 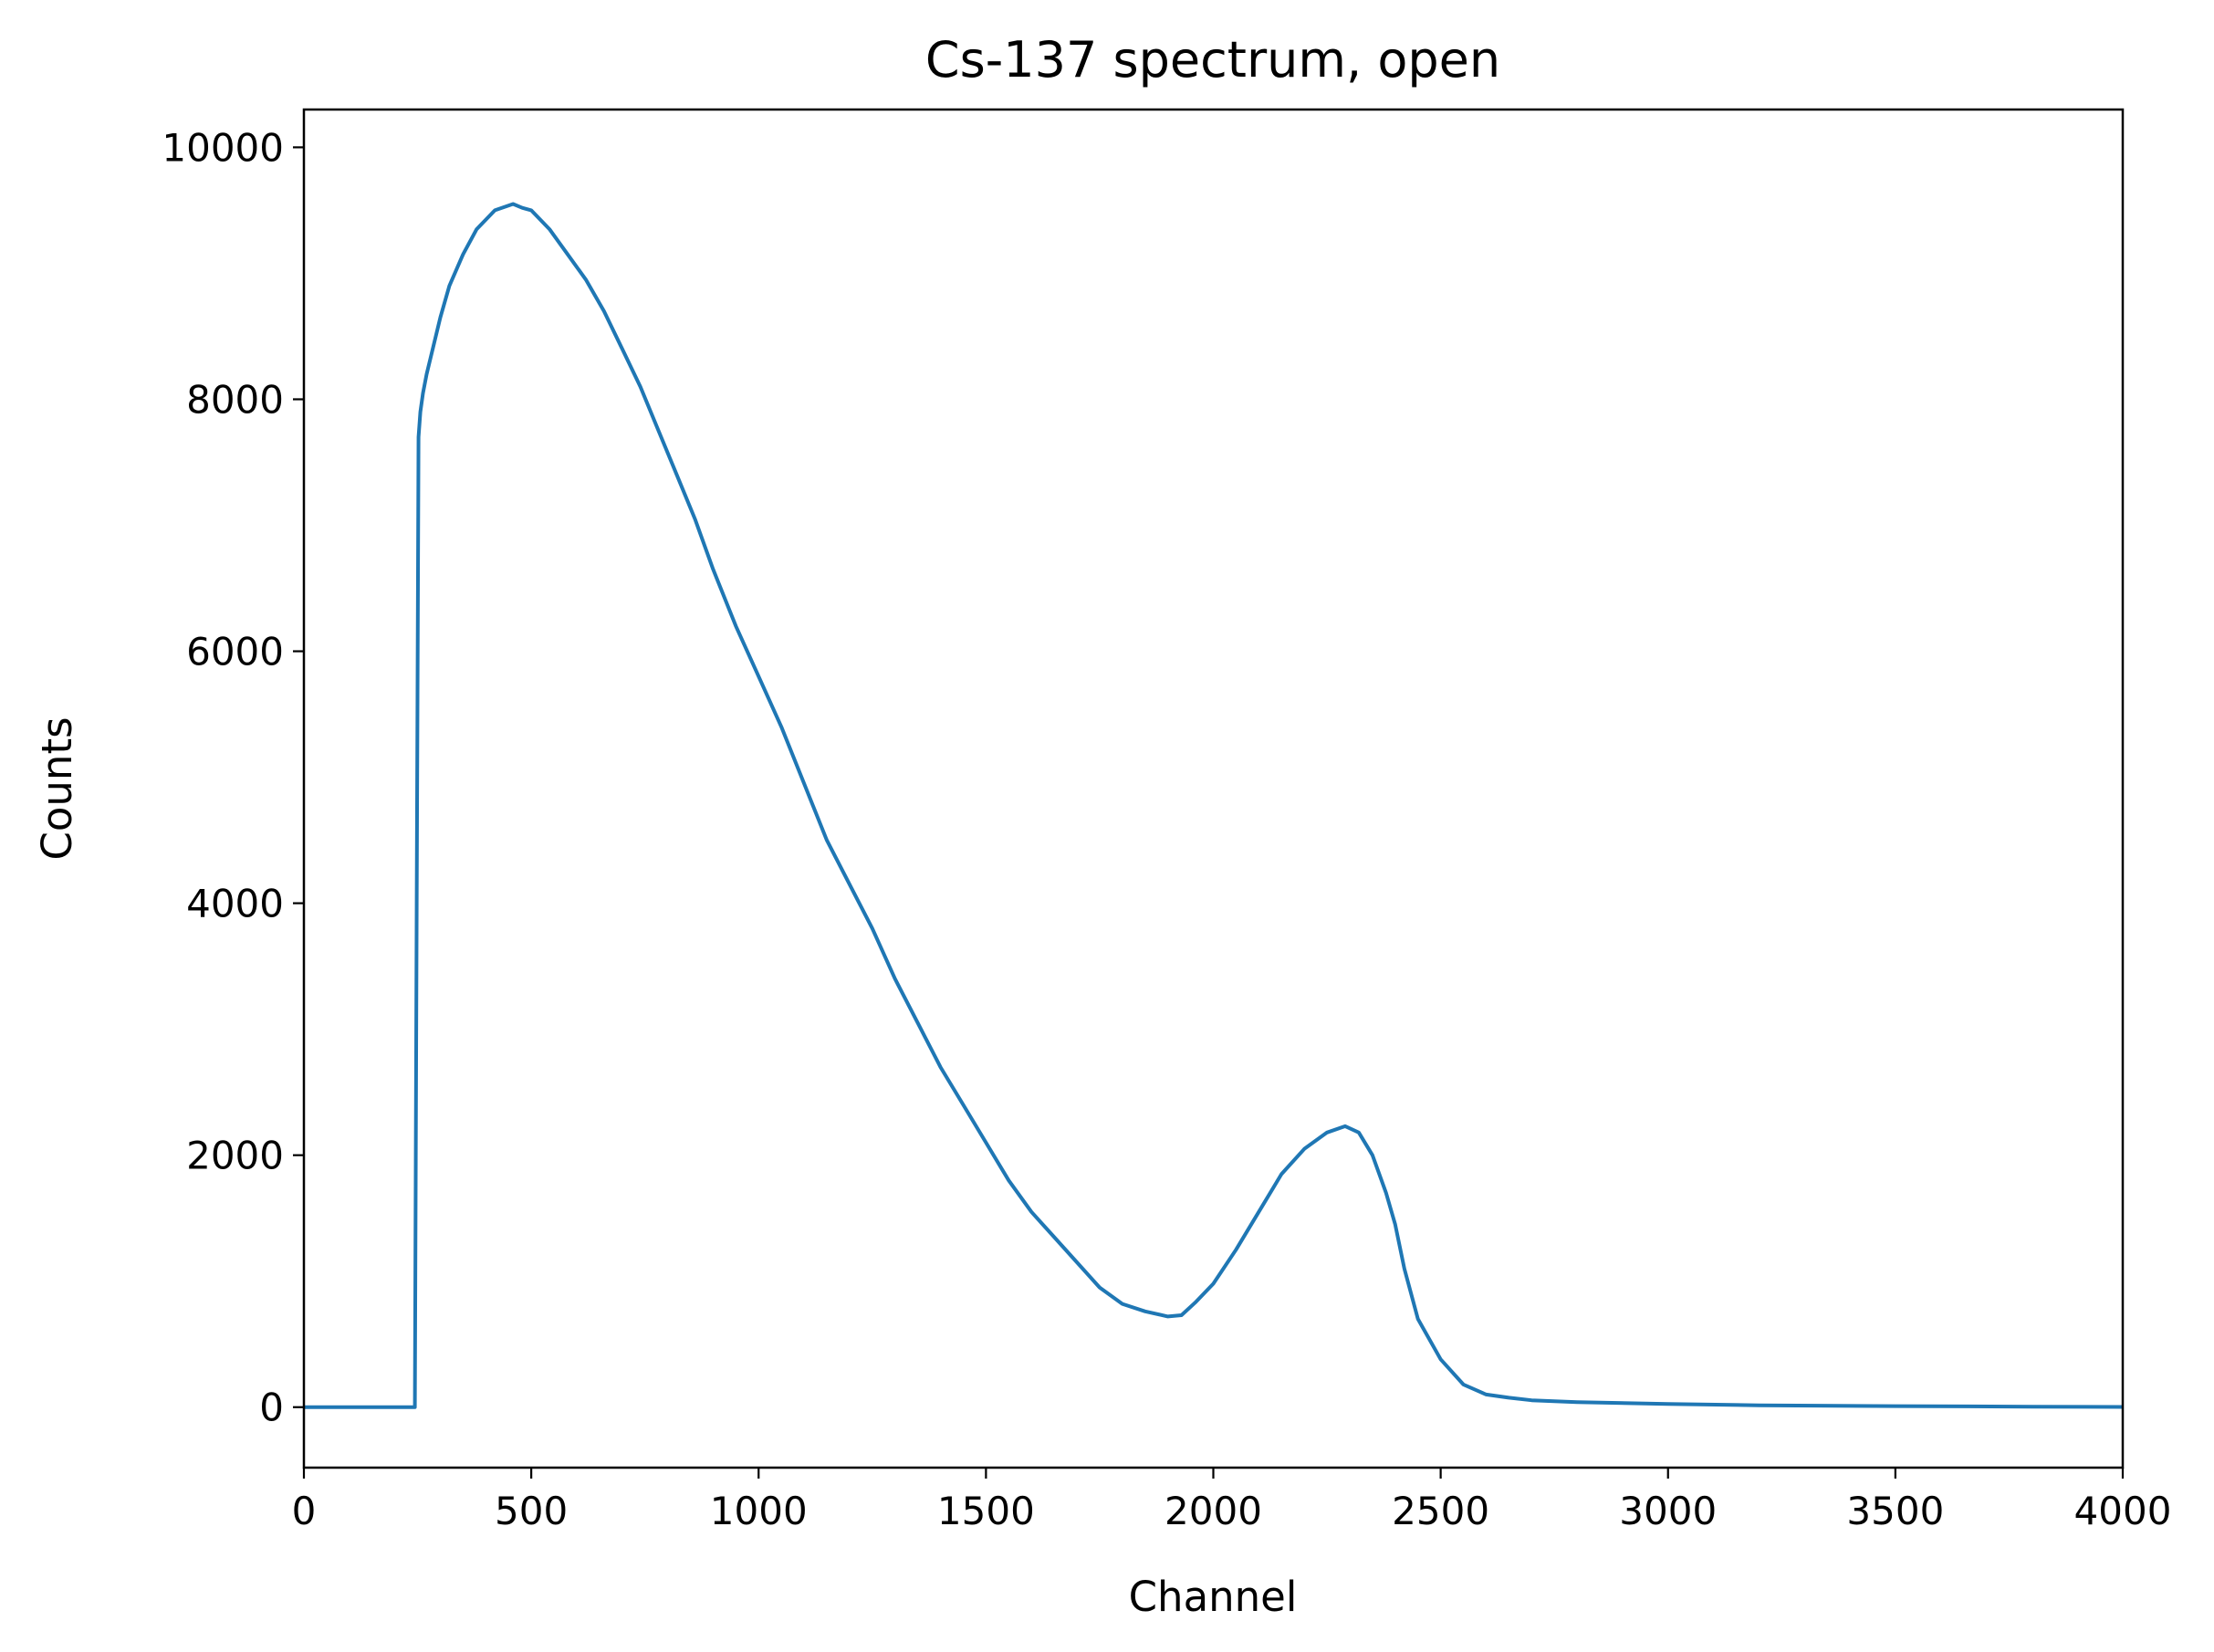 What do you see at coordinates (1668, 1511) in the screenshot?
I see `x-tick-label: 3000` at bounding box center [1668, 1511].